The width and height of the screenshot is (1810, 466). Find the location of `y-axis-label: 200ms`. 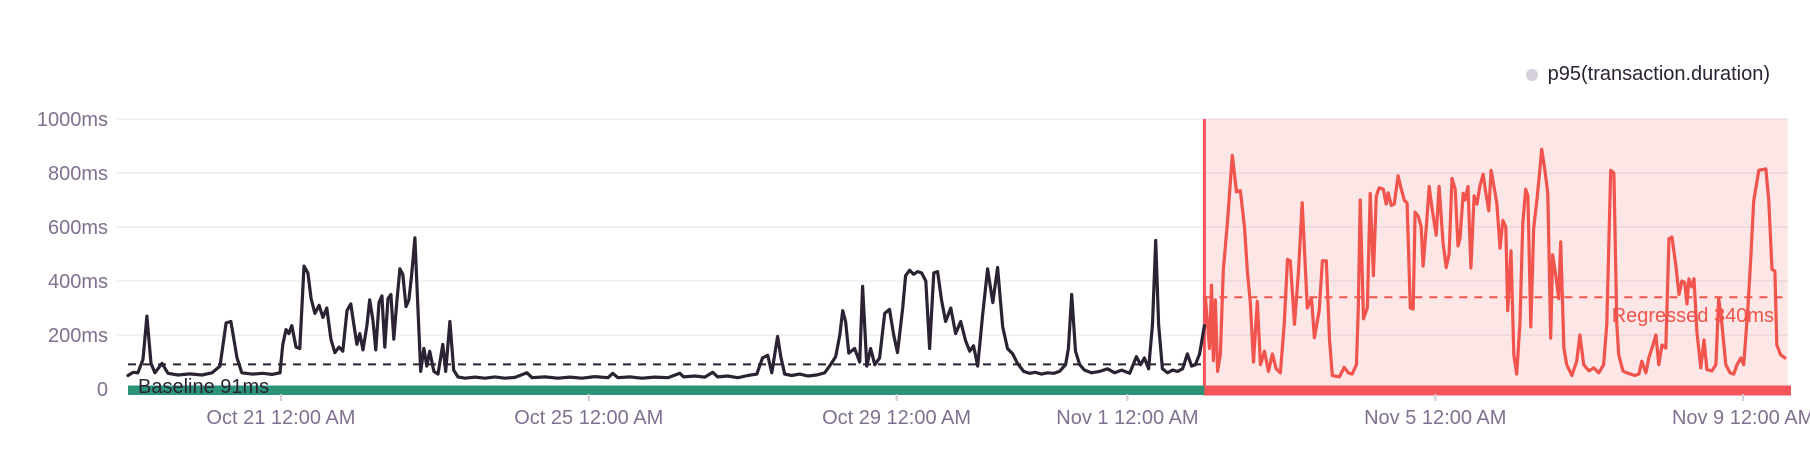

y-axis-label: 200ms is located at coordinates (78, 336).